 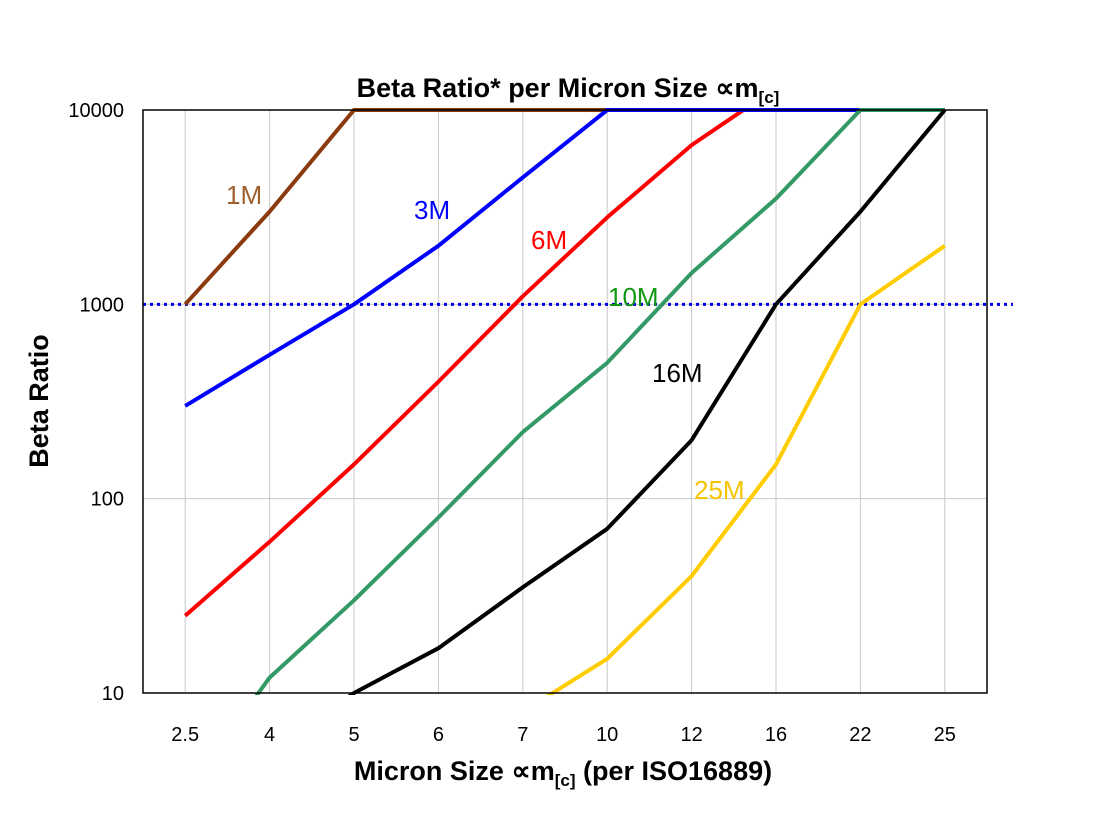 What do you see at coordinates (107, 500) in the screenshot?
I see `y-tick-label: 100` at bounding box center [107, 500].